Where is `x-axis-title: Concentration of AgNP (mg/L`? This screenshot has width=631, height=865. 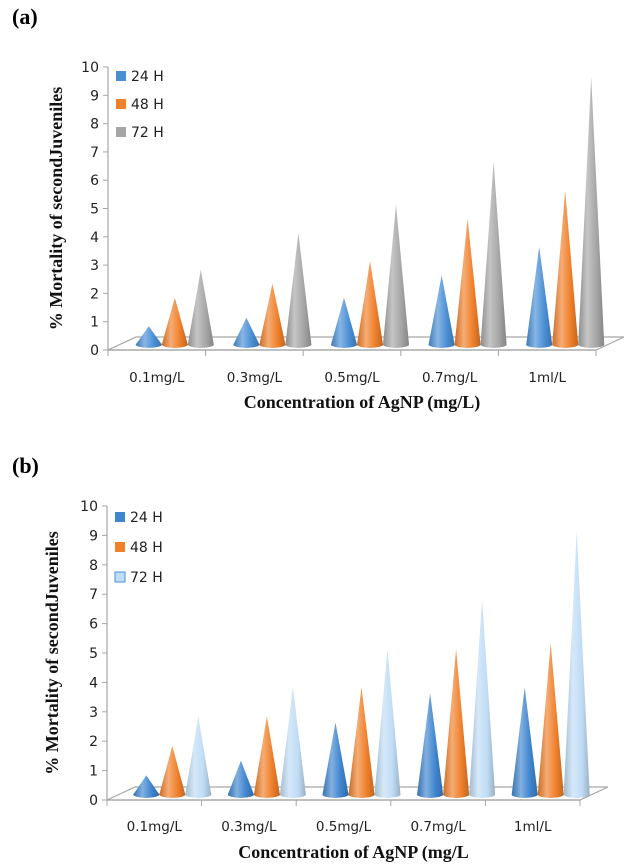 x-axis-title: Concentration of AgNP (mg/L is located at coordinates (353, 852).